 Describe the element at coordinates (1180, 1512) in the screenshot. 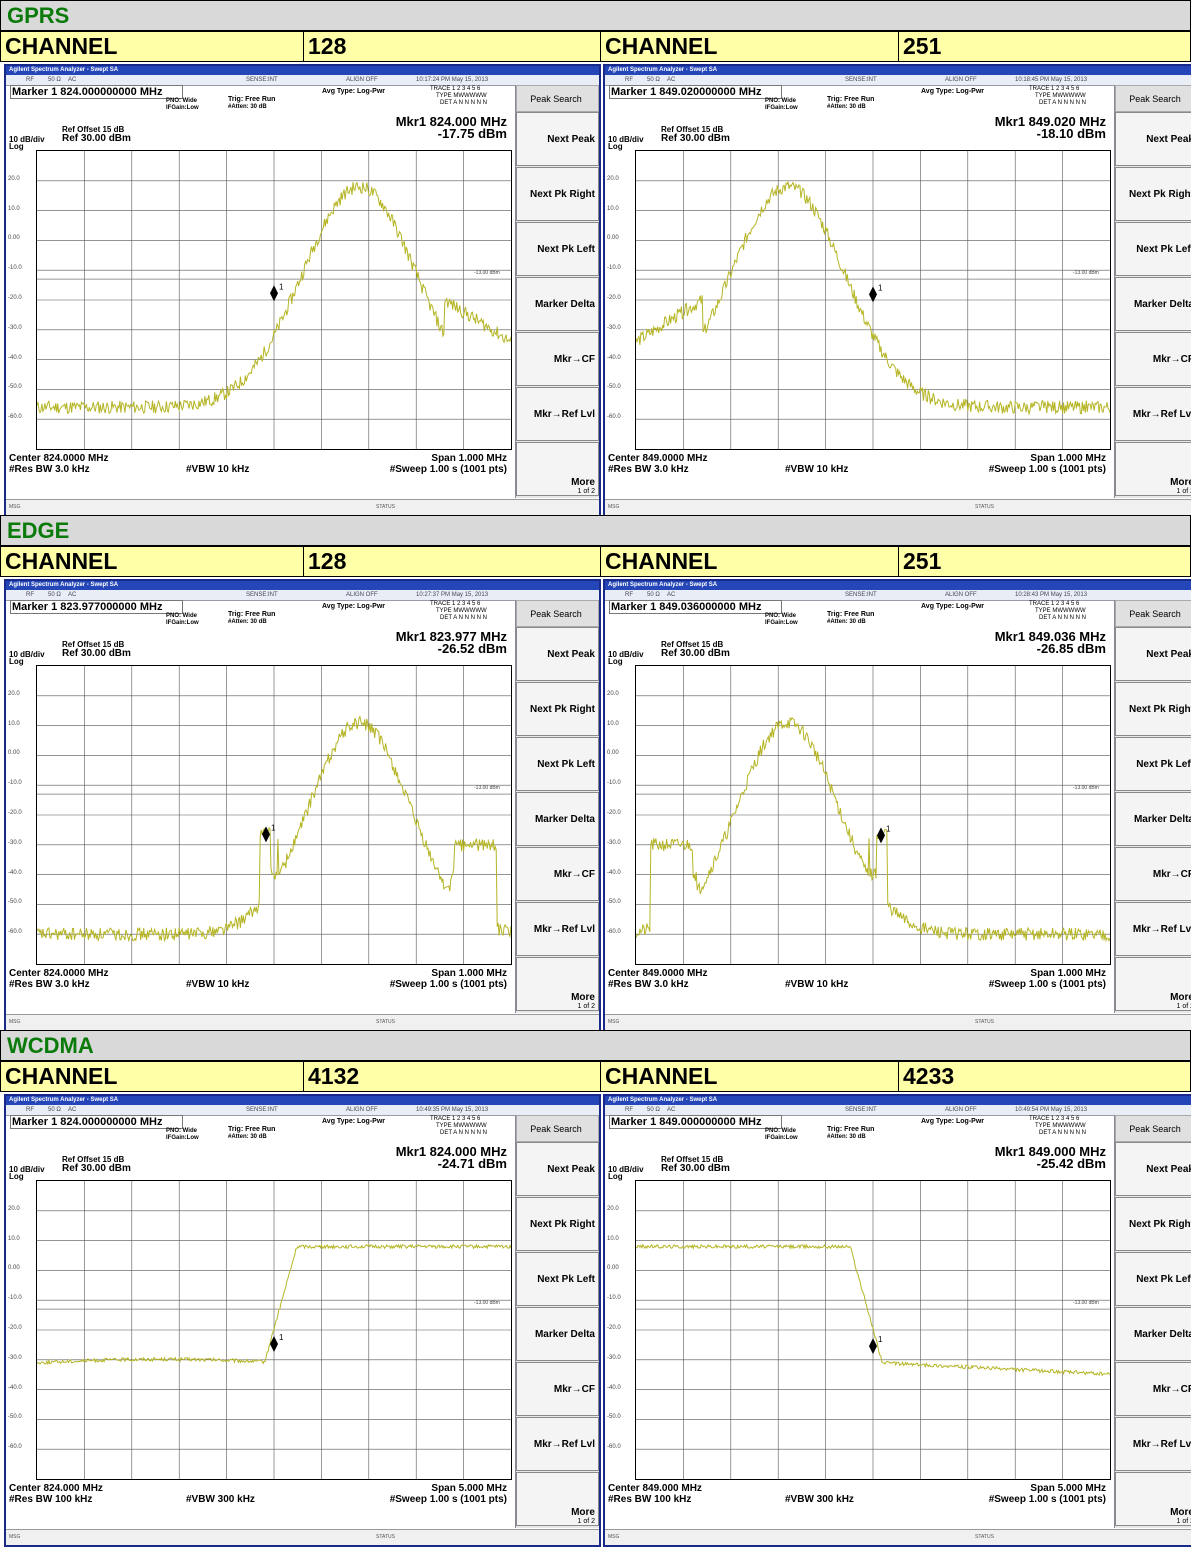

I see `more-label: More` at that location.